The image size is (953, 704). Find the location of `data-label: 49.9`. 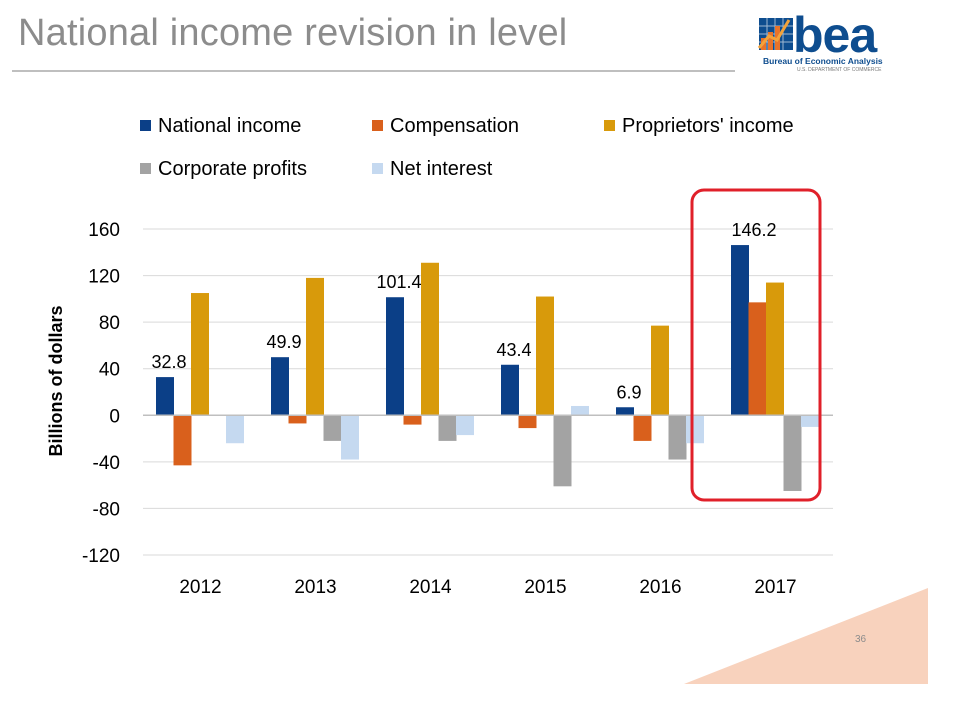

data-label: 49.9 is located at coordinates (283, 342).